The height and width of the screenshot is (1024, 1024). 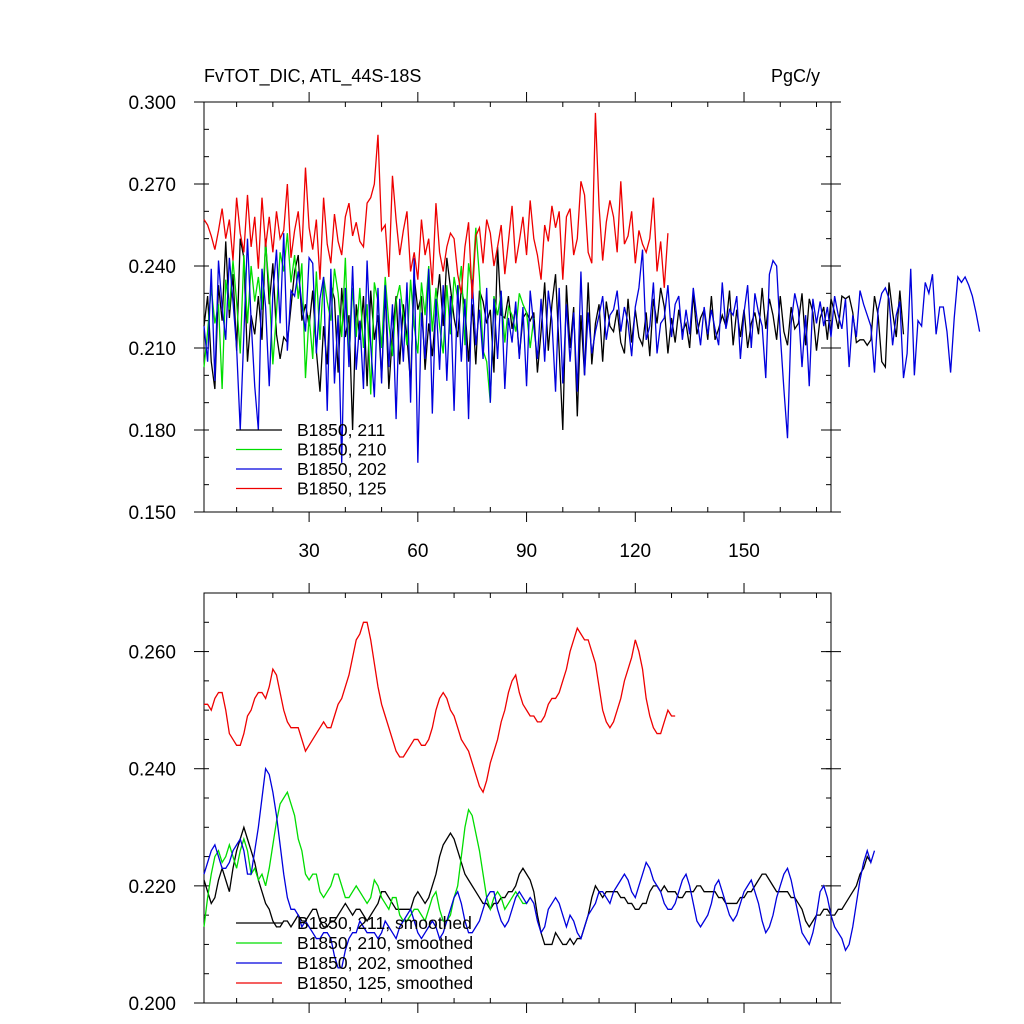 I want to click on x-tick-label: 90, so click(x=526, y=551).